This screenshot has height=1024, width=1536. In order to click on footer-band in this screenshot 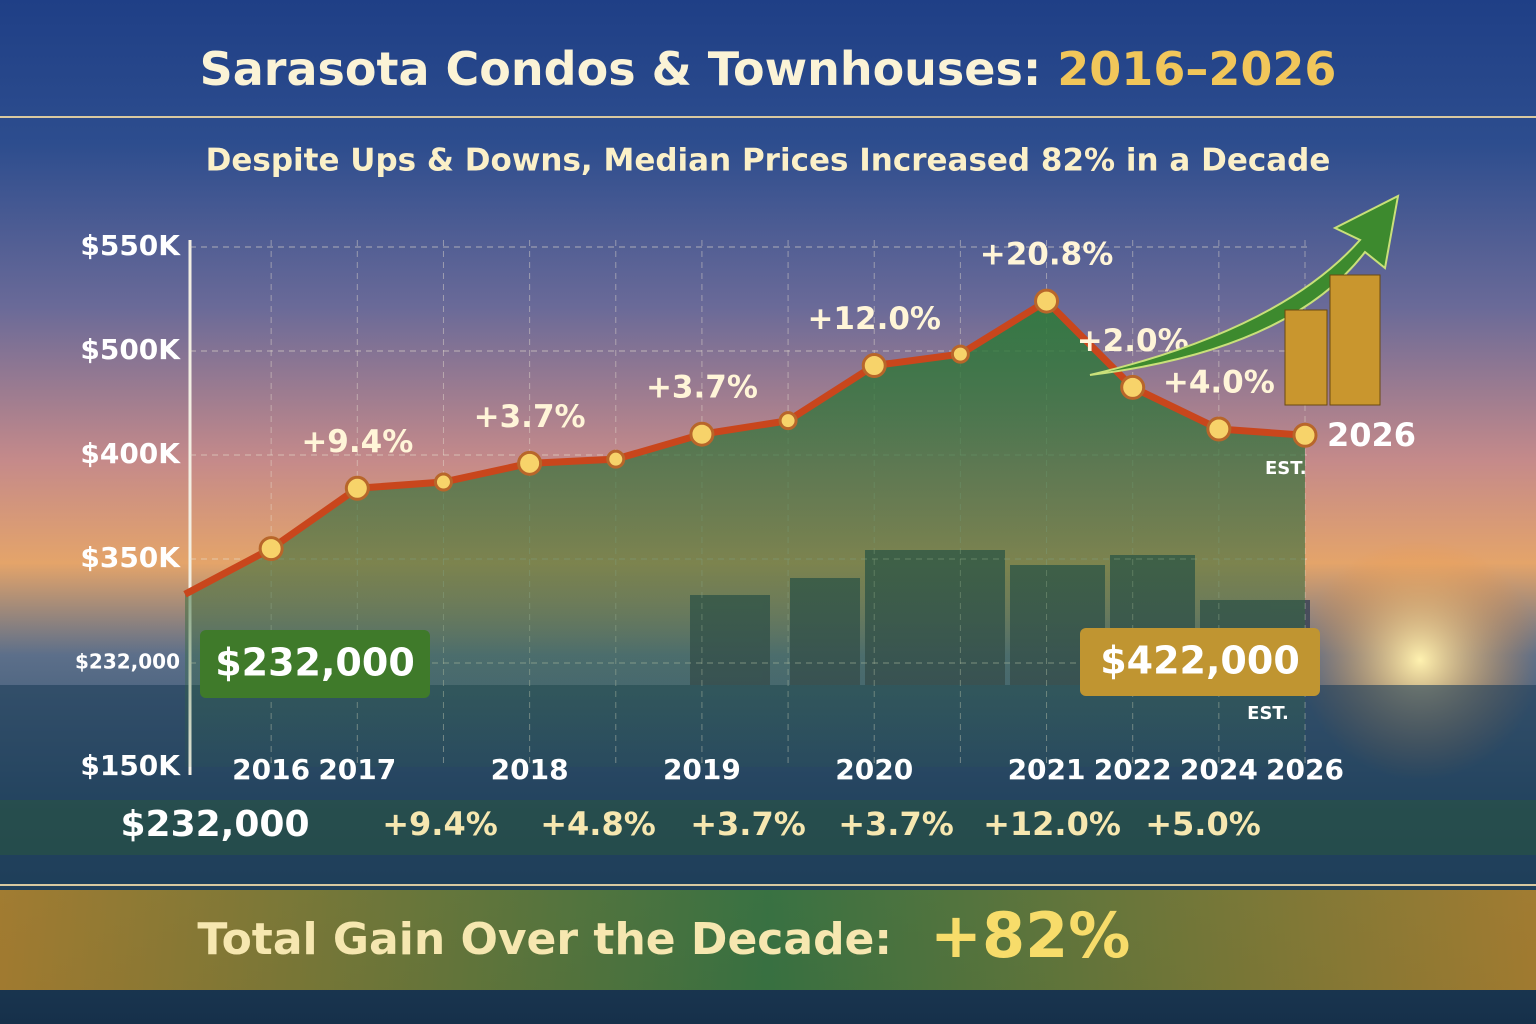, I will do `click(768, 940)`.